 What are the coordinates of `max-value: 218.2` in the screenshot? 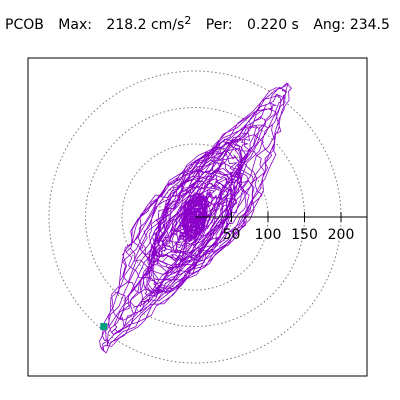 It's located at (126, 25).